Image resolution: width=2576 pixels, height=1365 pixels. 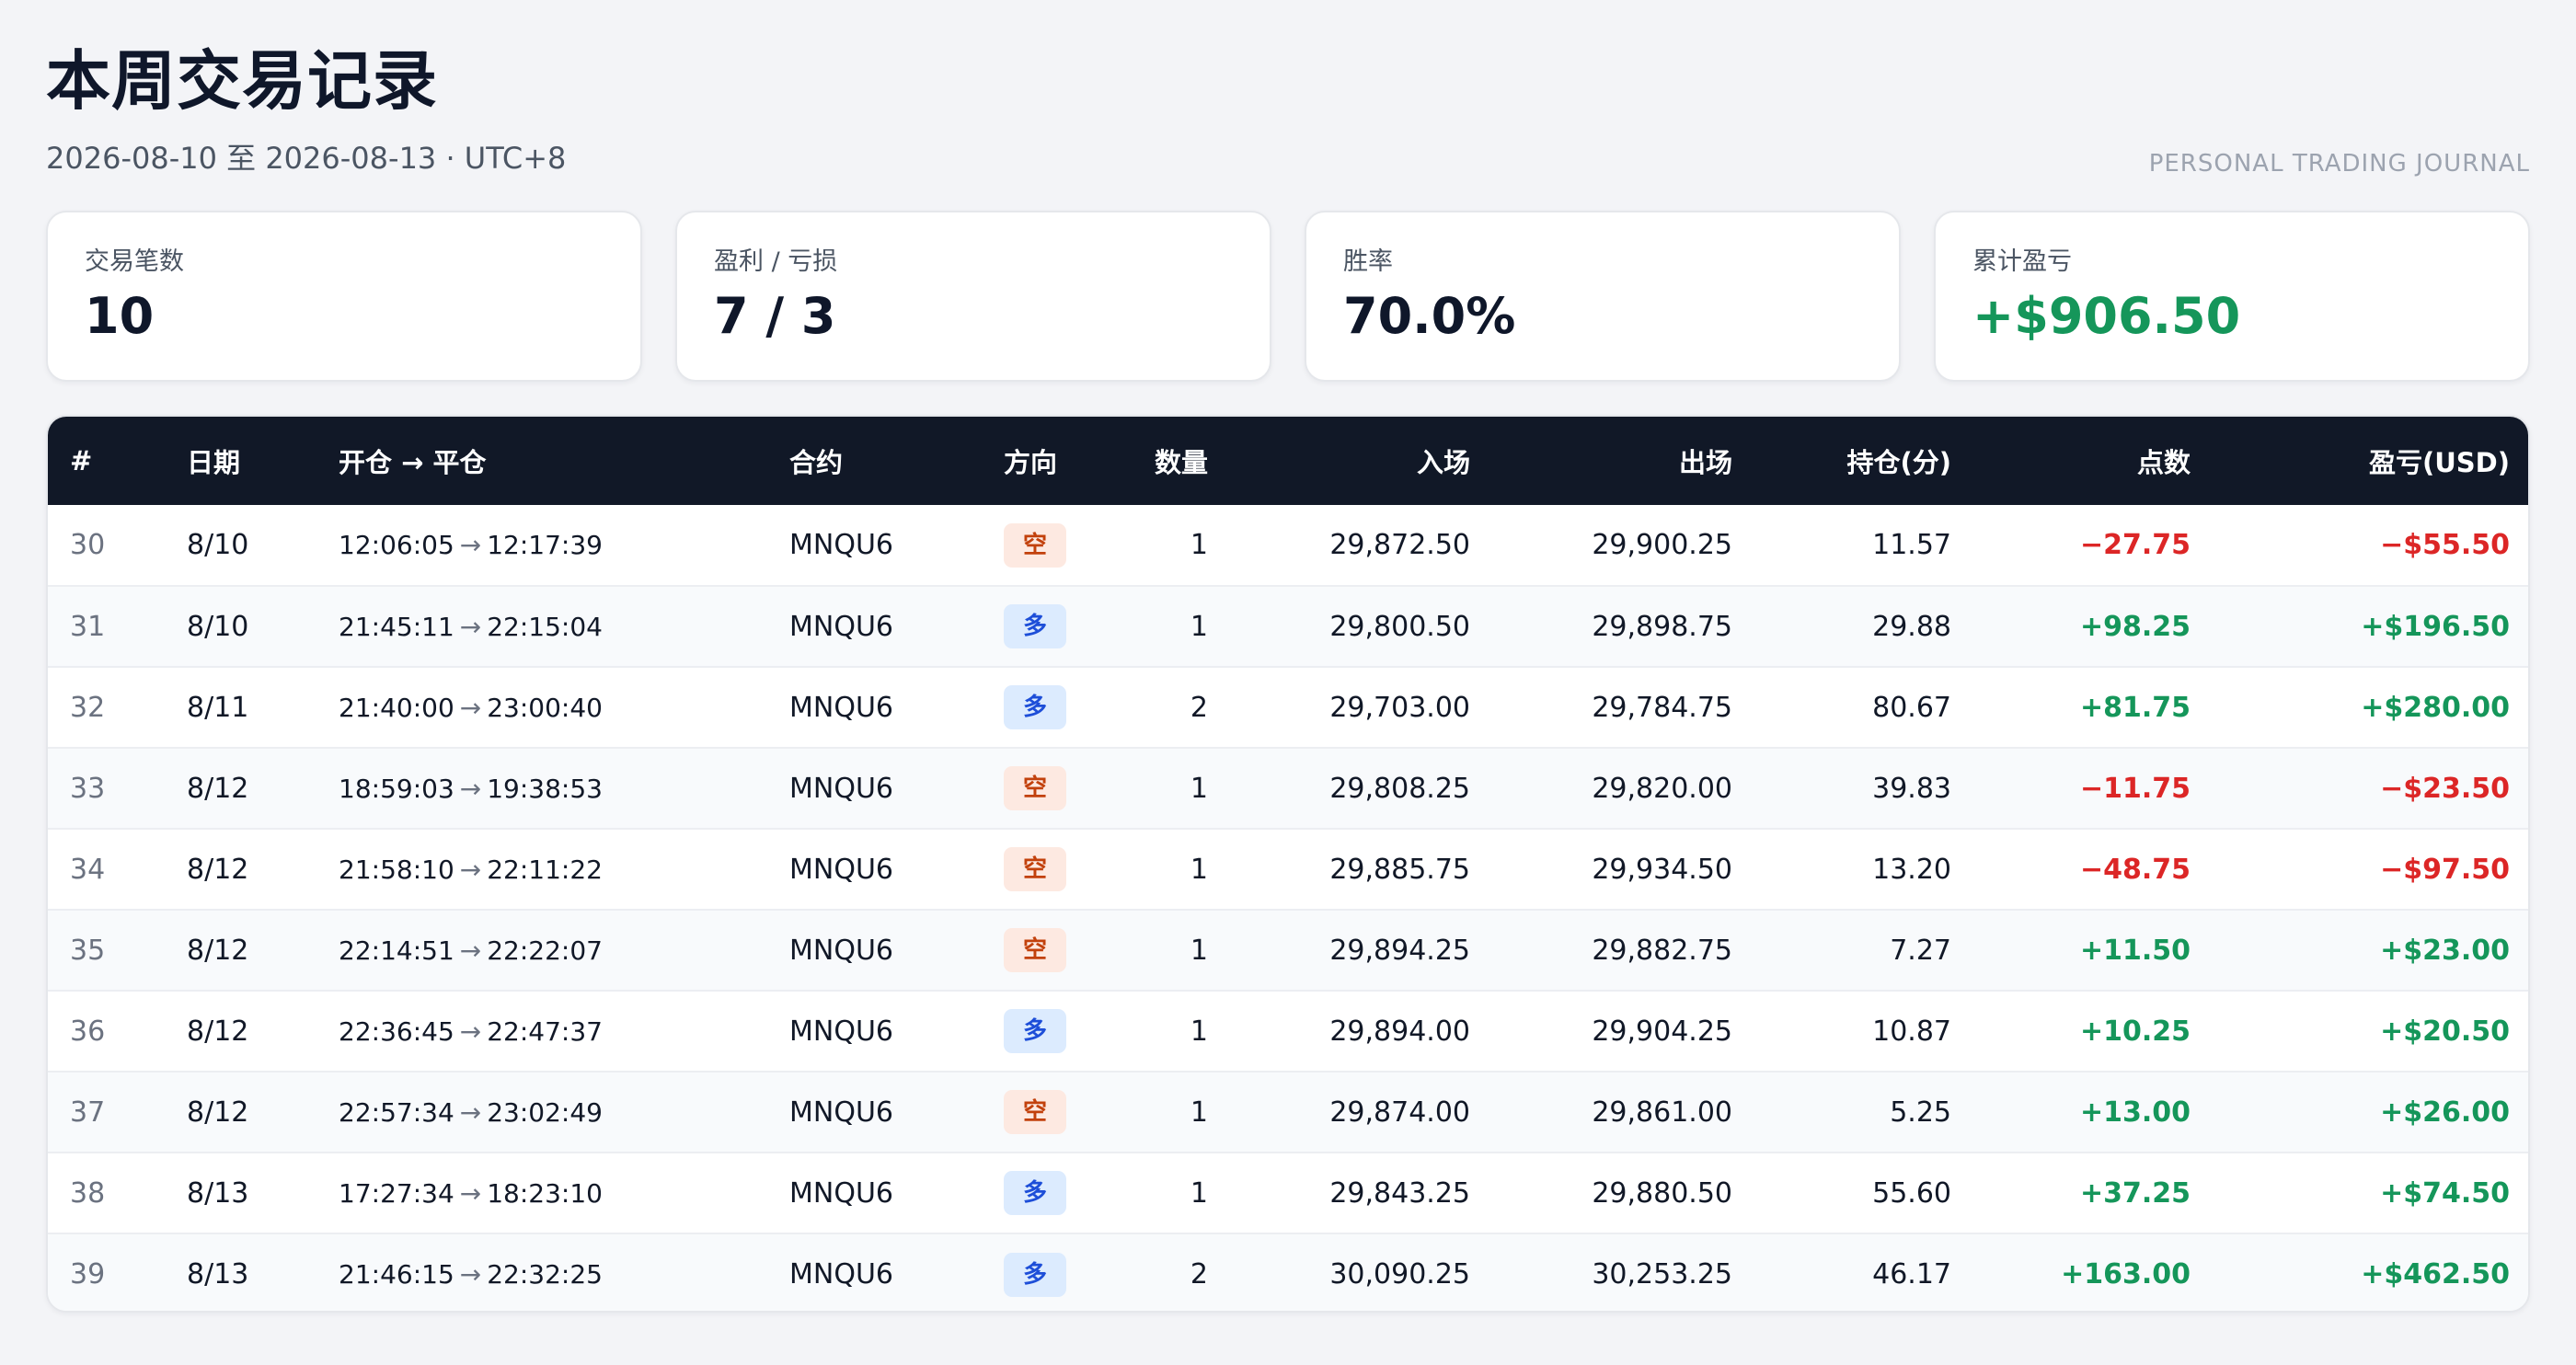 What do you see at coordinates (88, 869) in the screenshot?
I see `cell-index: 34` at bounding box center [88, 869].